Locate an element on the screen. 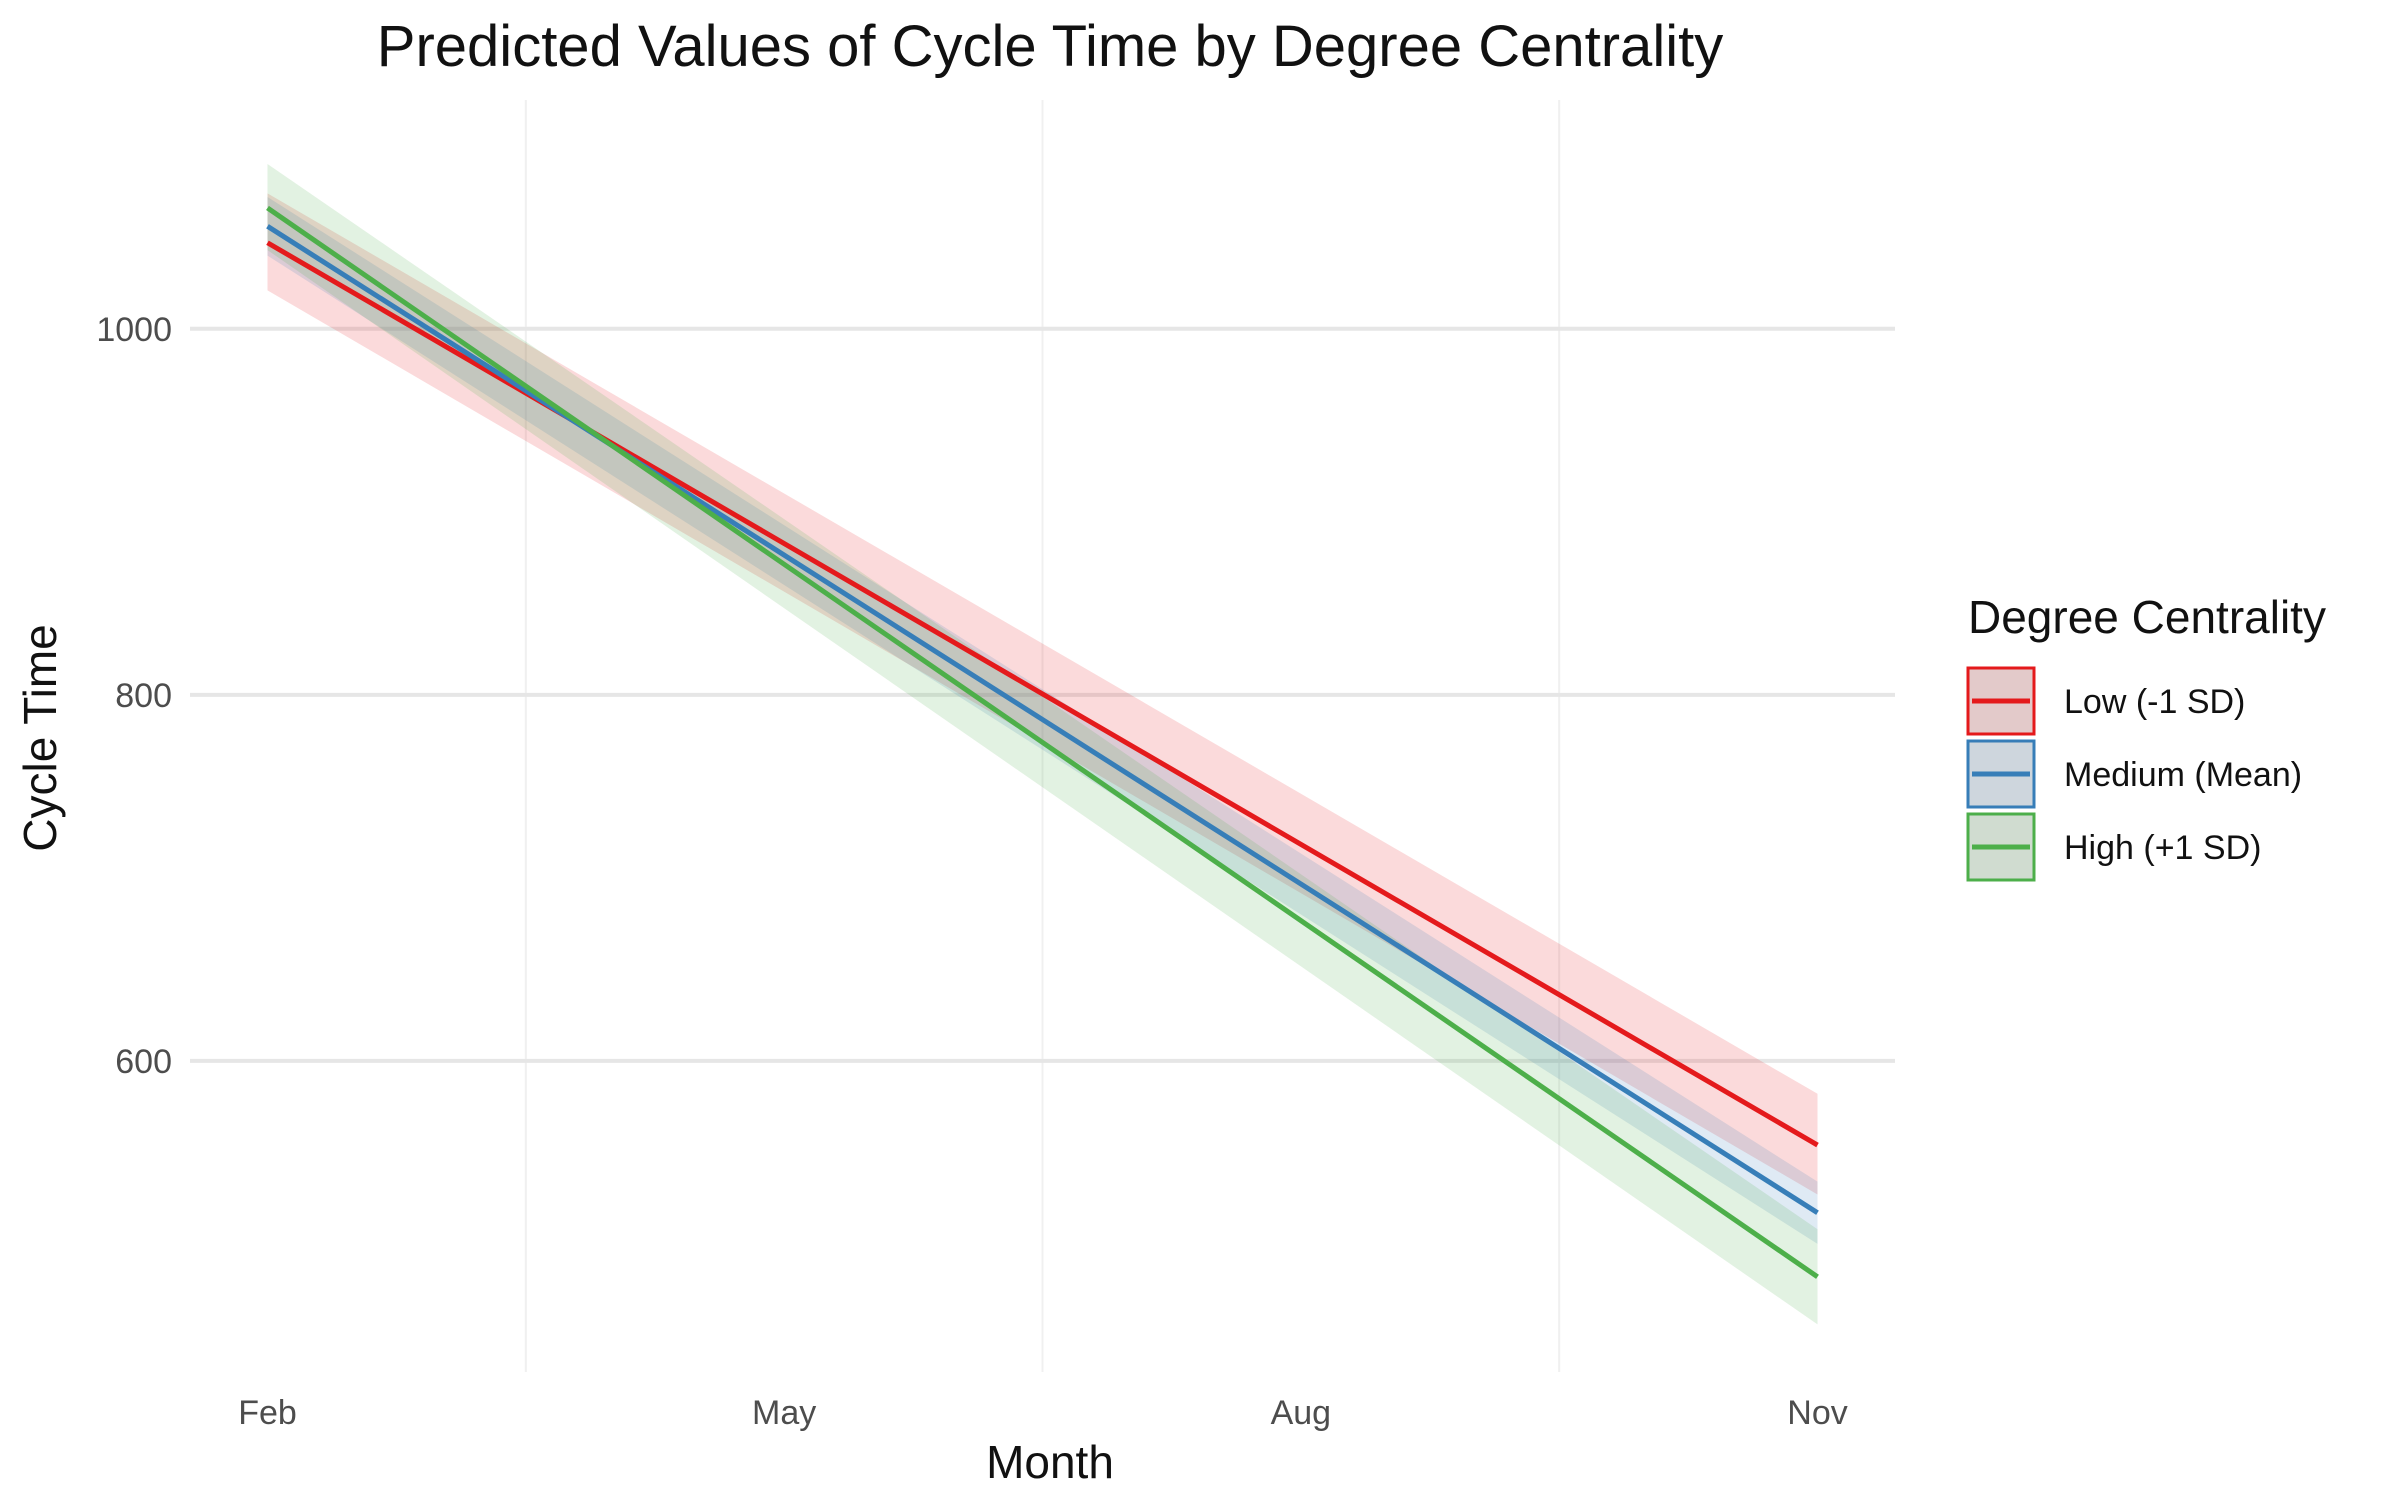  legend-item: High (+1 SD) is located at coordinates (2113, 847).